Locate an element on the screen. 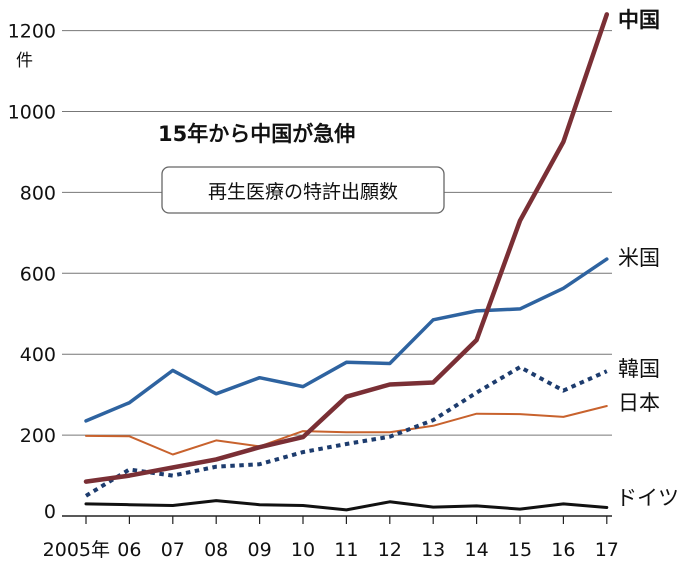 This screenshot has width=696, height=567. chart-title: 15年から中国が急伸 is located at coordinates (256, 134).